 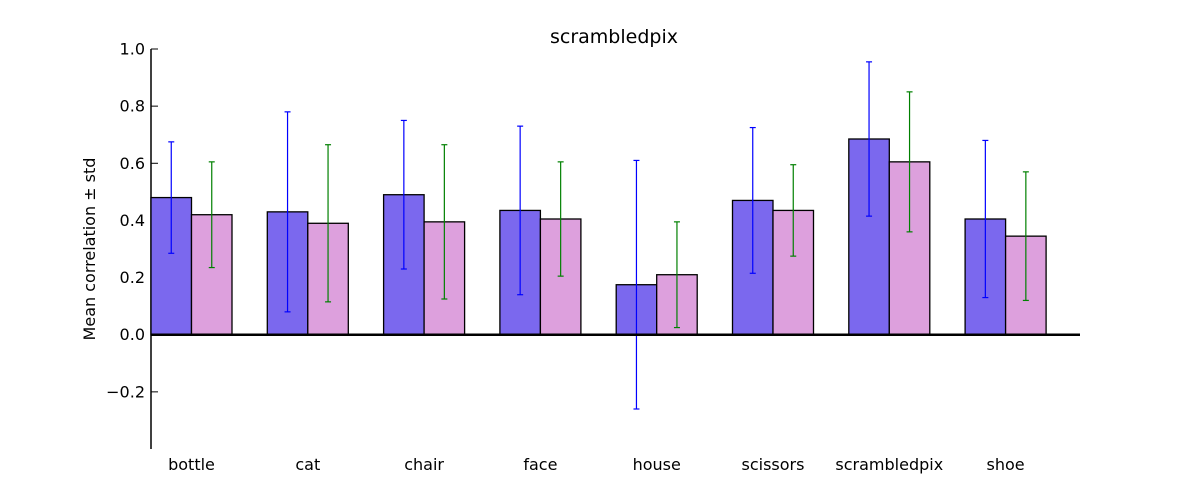 What do you see at coordinates (191, 464) in the screenshot?
I see `x-tick-label-bottle: bottle` at bounding box center [191, 464].